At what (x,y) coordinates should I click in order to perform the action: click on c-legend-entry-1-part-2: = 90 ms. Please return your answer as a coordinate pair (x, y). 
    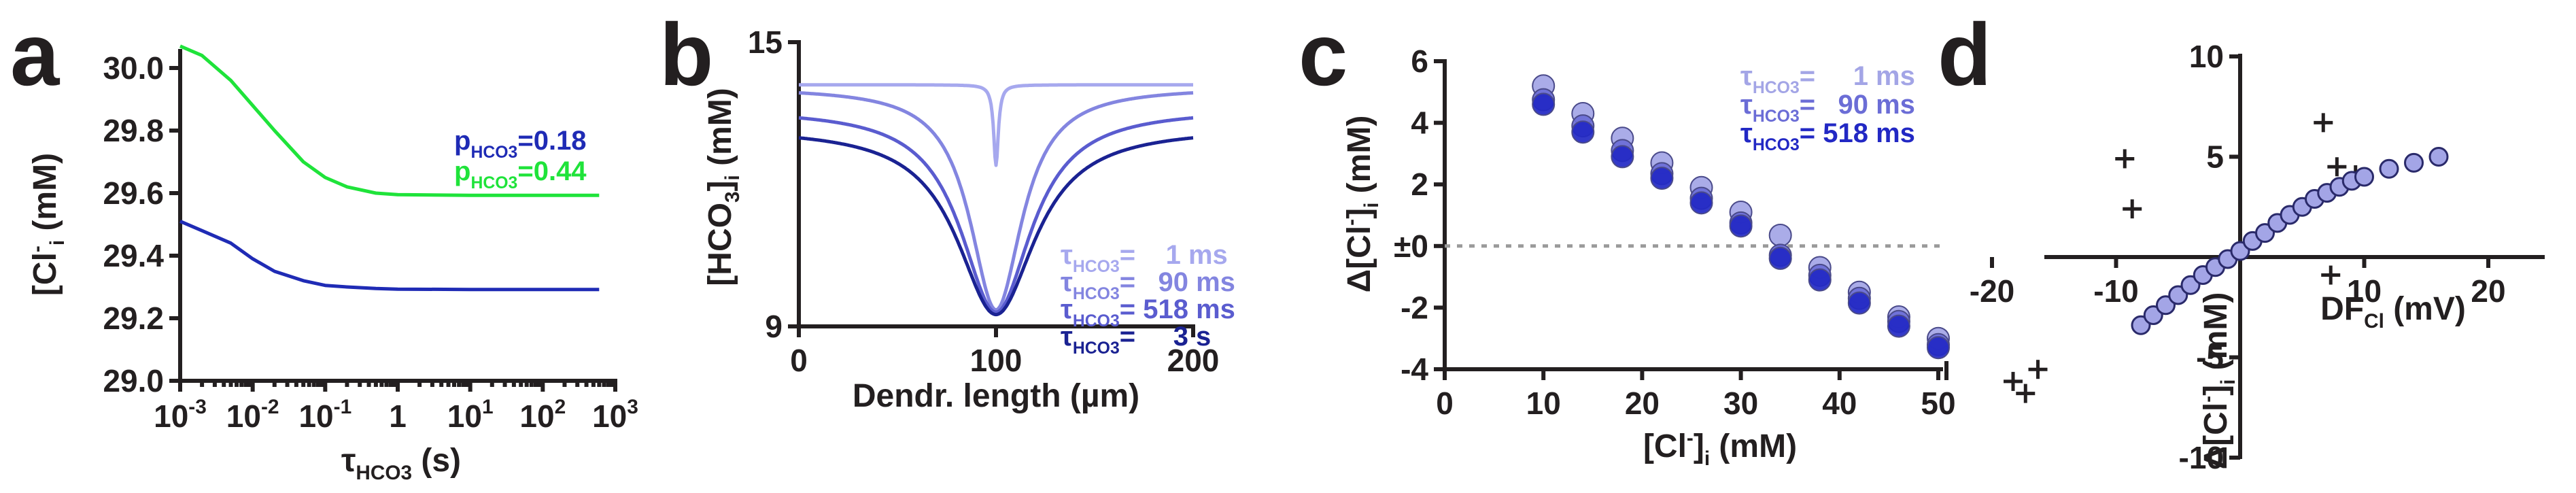
    Looking at the image, I should click on (1857, 105).